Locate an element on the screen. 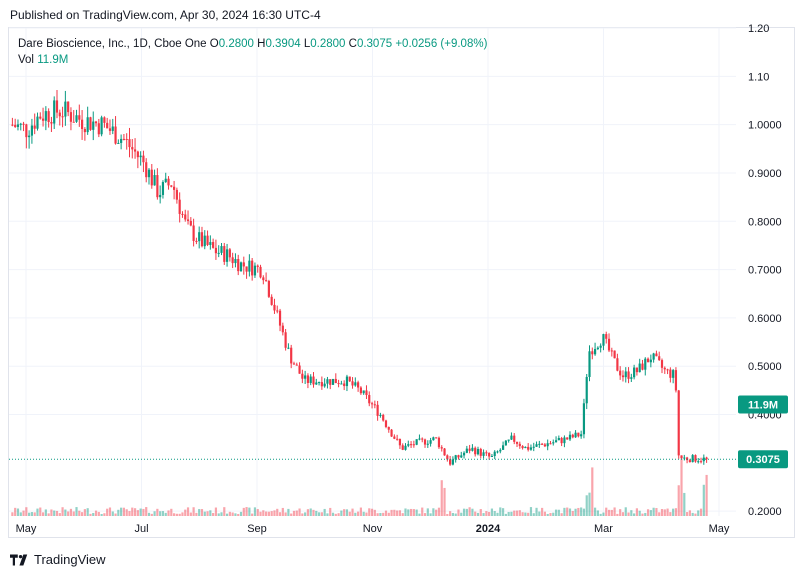 The height and width of the screenshot is (578, 804). low-value: 0.2800 is located at coordinates (328, 44).